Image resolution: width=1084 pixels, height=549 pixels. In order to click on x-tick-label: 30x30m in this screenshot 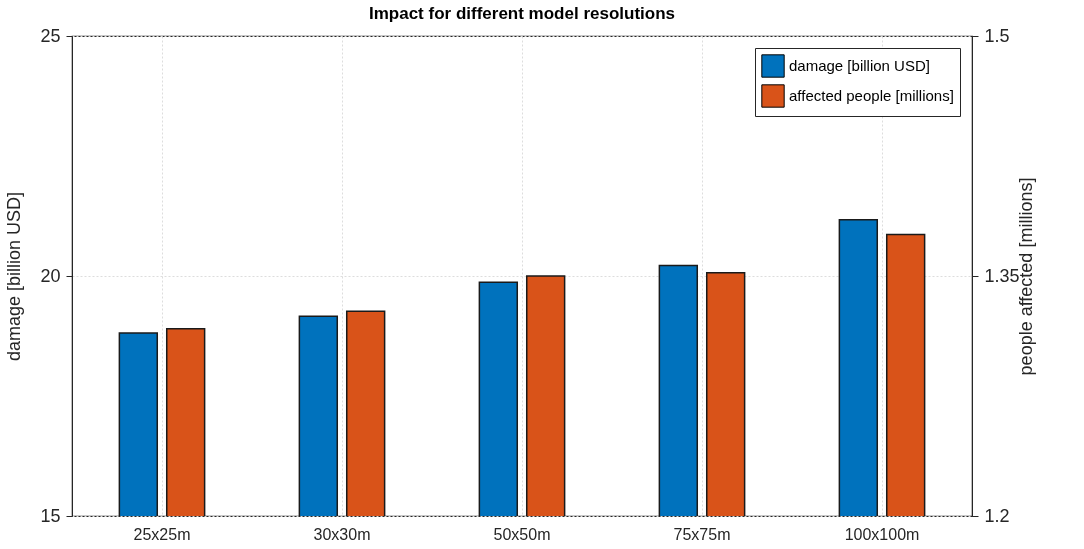, I will do `click(342, 534)`.